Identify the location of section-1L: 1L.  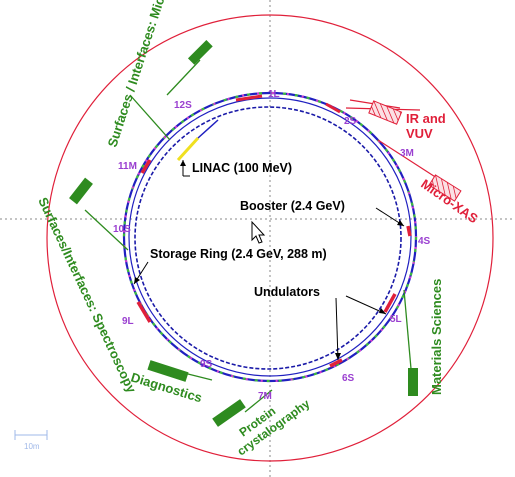
(274, 94).